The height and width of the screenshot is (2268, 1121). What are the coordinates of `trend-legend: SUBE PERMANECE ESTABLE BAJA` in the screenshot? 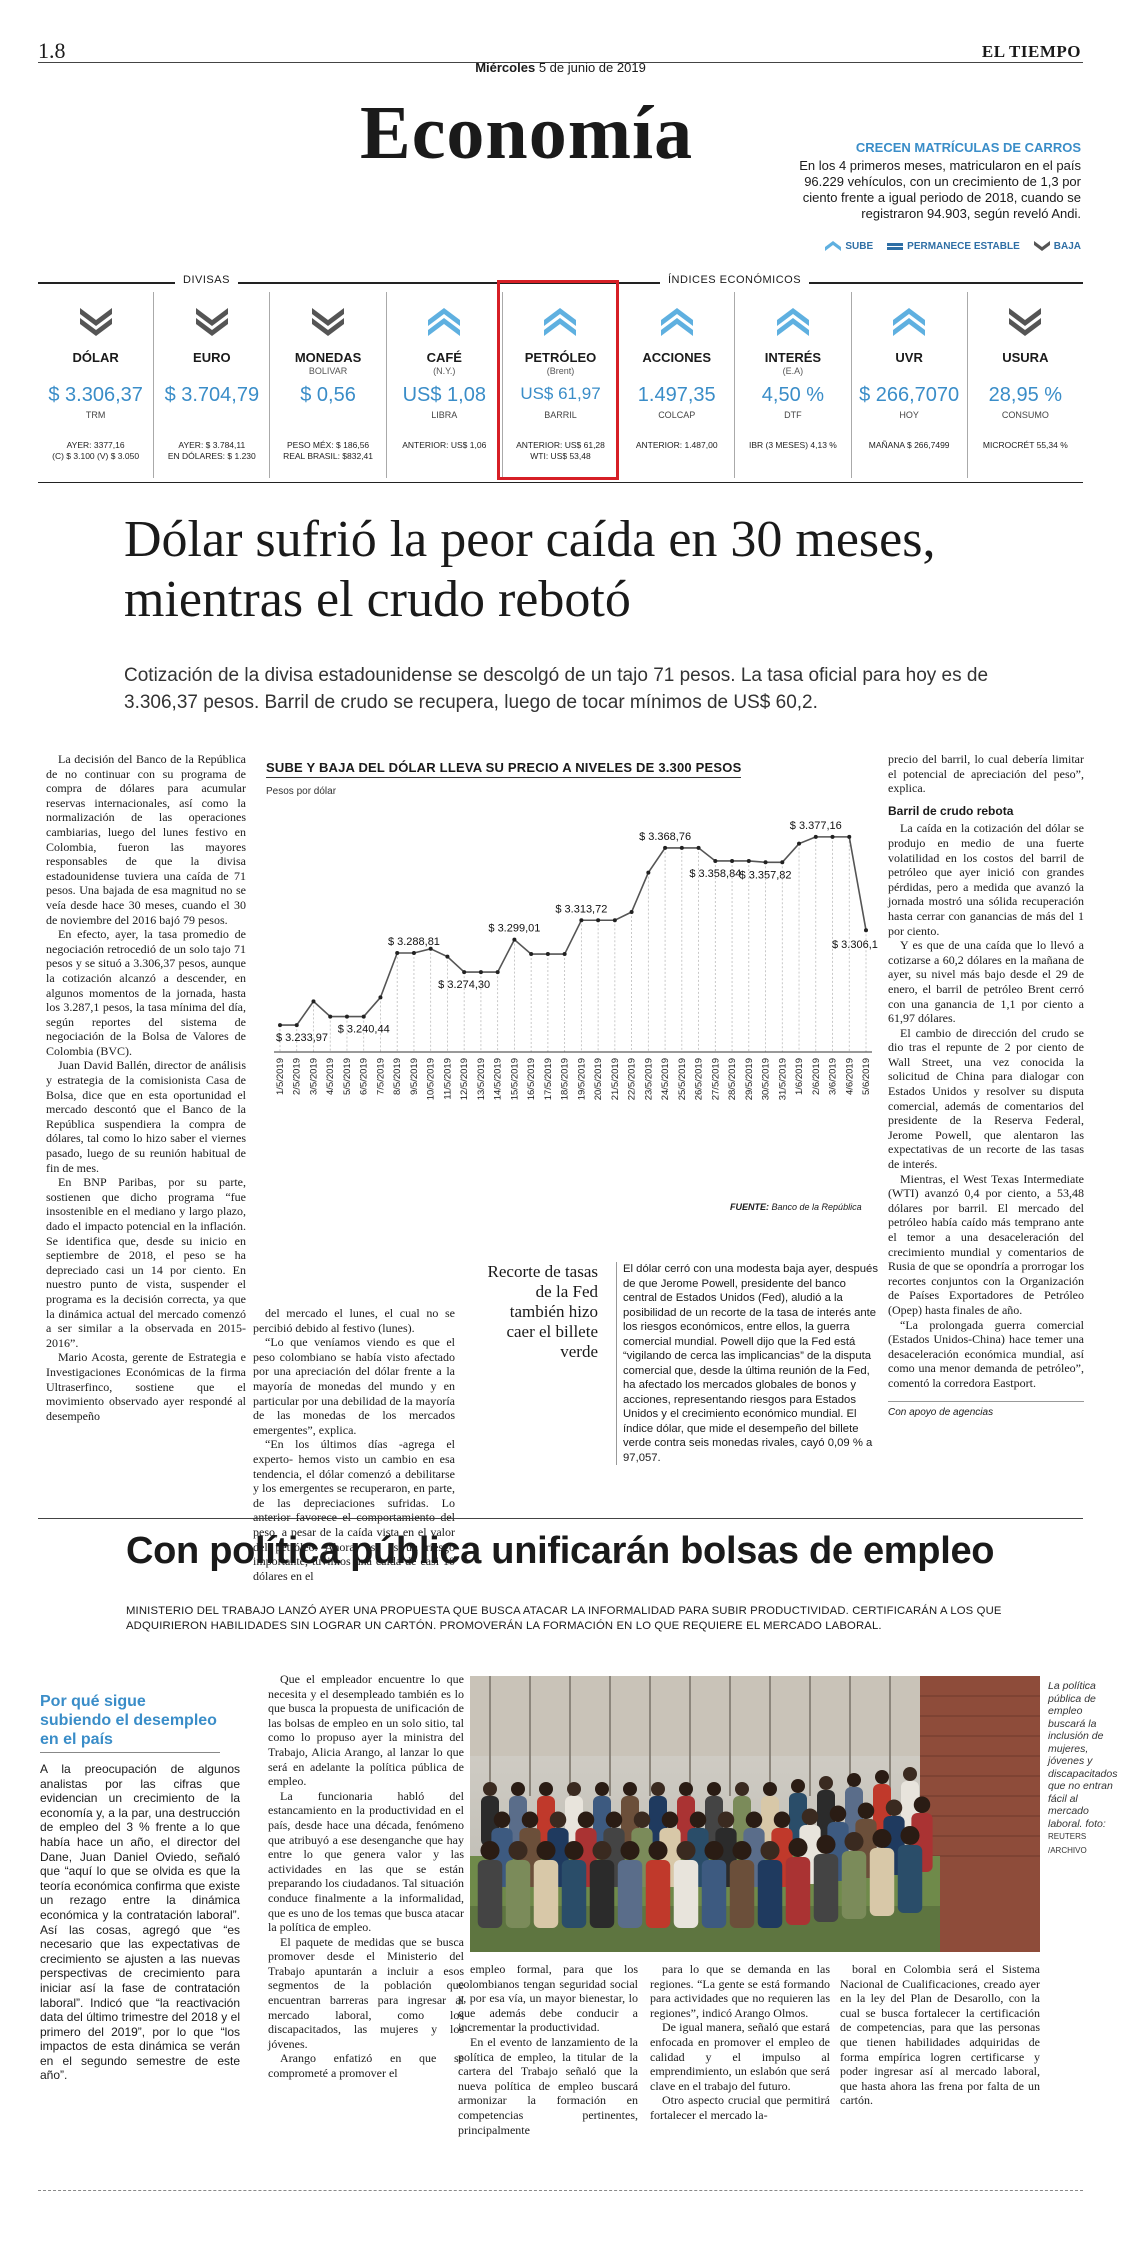 It's located at (953, 246).